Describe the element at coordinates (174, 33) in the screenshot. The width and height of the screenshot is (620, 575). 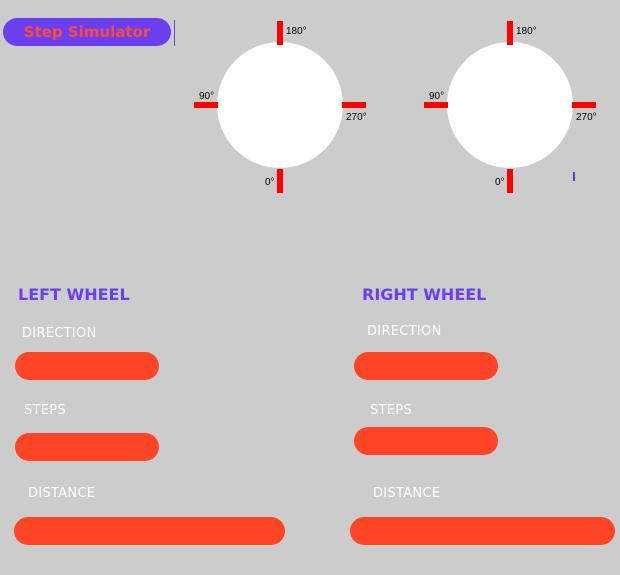
I see `text-cursor` at that location.